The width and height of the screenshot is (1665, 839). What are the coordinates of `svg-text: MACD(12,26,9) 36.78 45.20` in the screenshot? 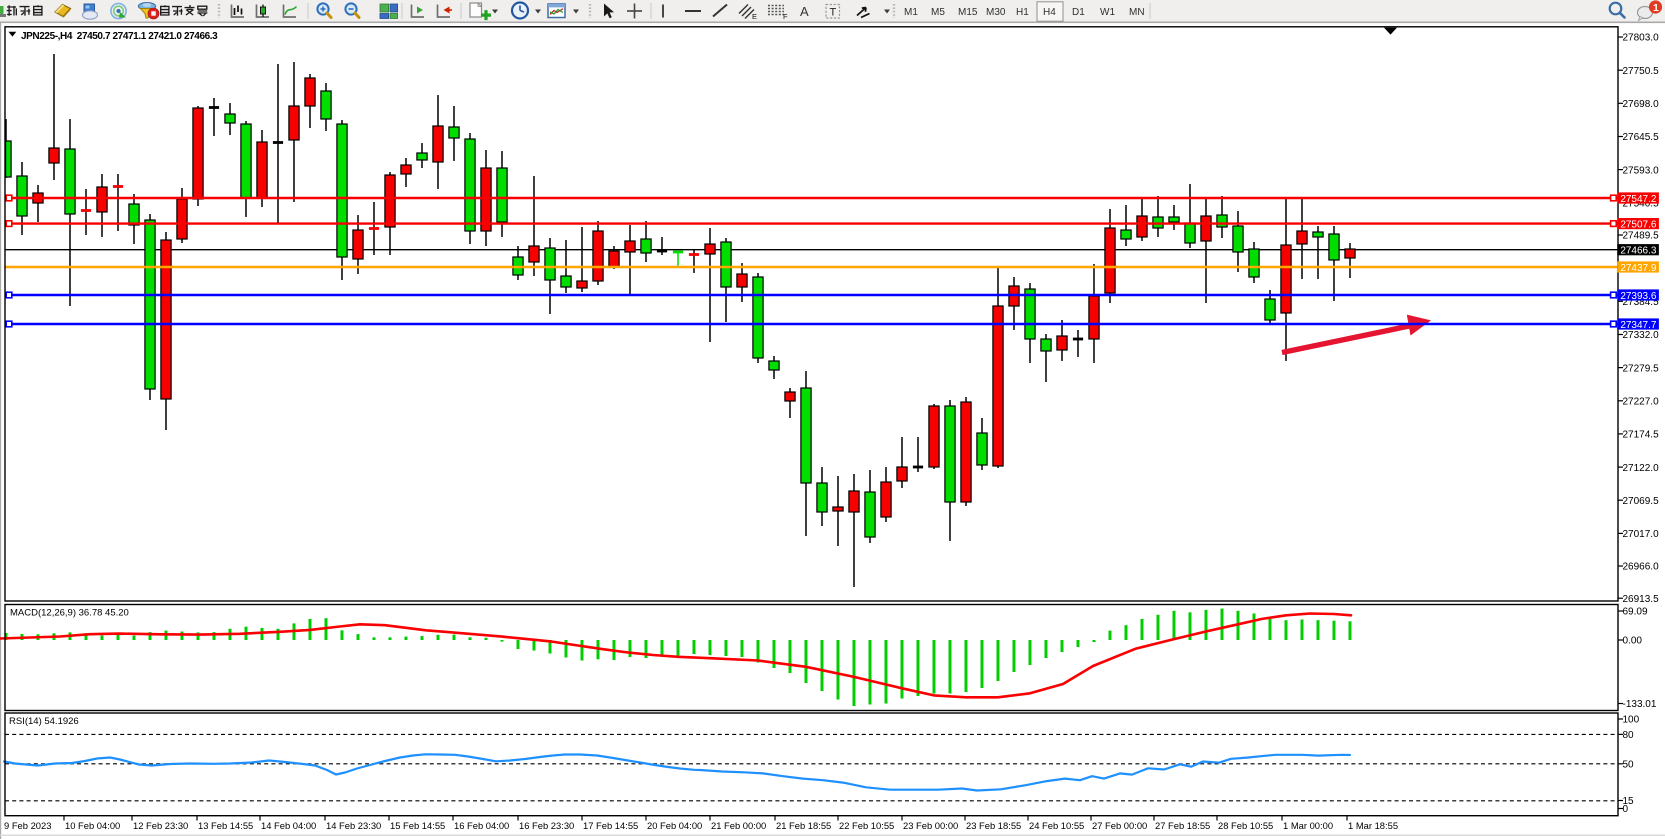 It's located at (69, 612).